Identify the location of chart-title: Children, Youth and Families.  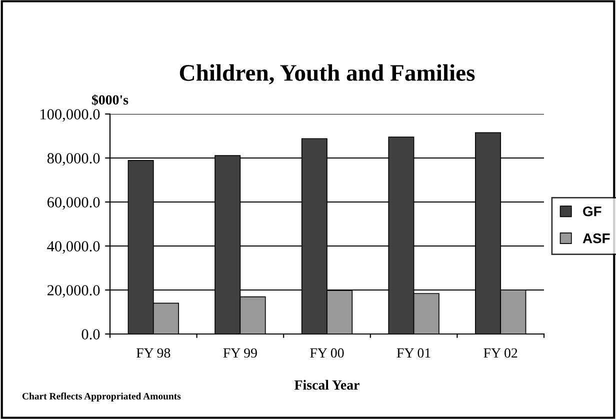
(327, 74).